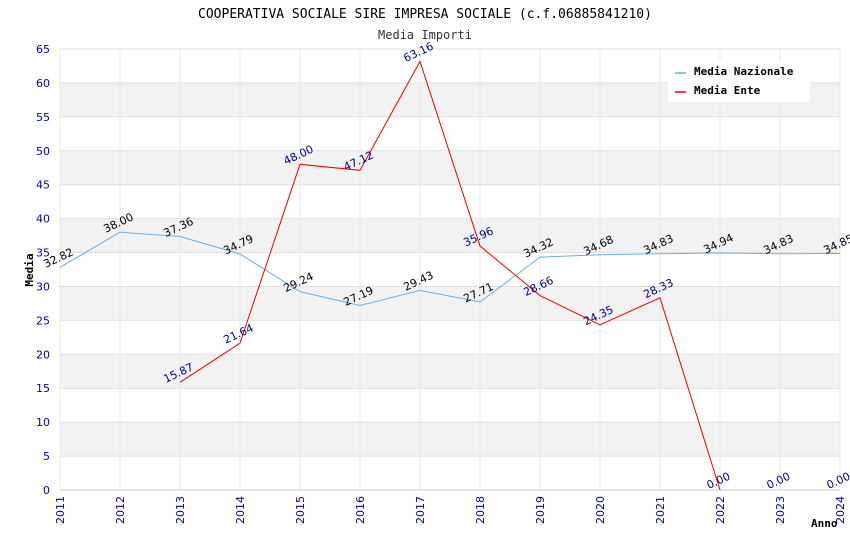 Image resolution: width=850 pixels, height=550 pixels. What do you see at coordinates (43, 320) in the screenshot?
I see `y-tick-label: 25` at bounding box center [43, 320].